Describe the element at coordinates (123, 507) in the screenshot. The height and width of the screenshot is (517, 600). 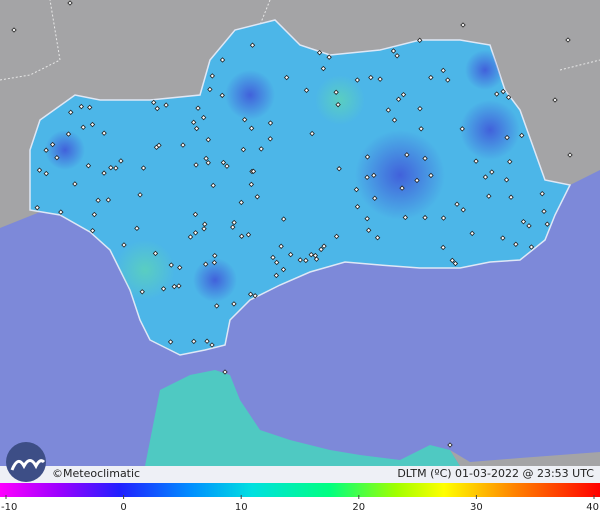
I see `colorbar-tick-label: 0` at that location.